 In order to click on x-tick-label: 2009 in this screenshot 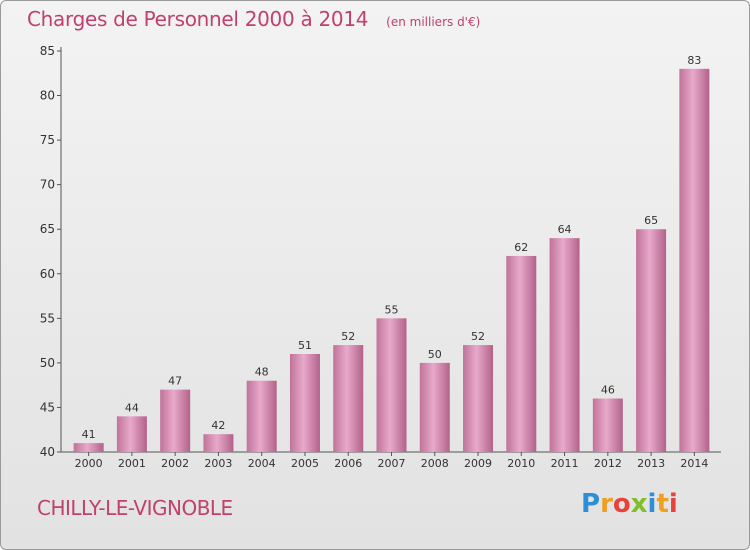, I will do `click(478, 463)`.